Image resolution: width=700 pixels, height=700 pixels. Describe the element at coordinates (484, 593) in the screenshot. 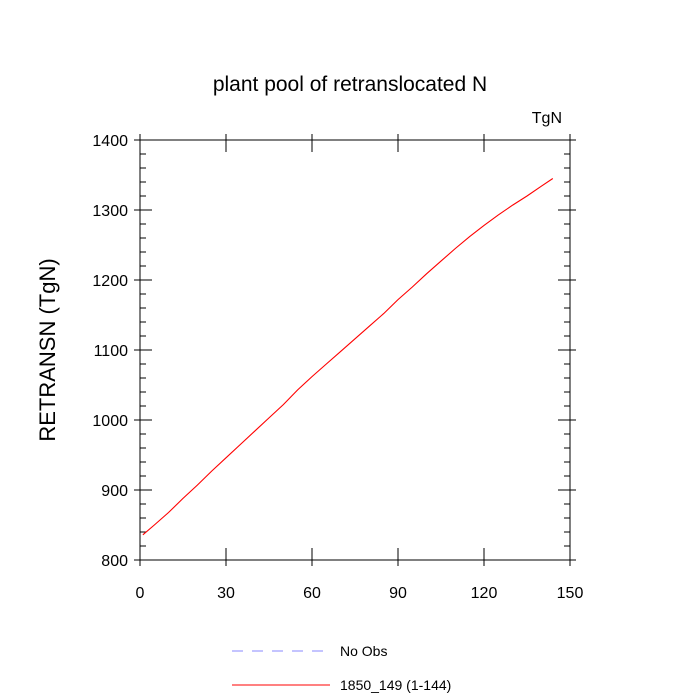

I see `x-tick-label: 120` at that location.